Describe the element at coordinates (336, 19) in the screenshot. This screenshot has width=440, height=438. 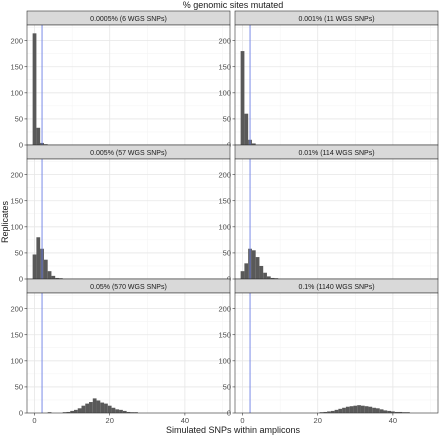
I see `facet-label: 0.001% (11 WGS SNPs)` at that location.